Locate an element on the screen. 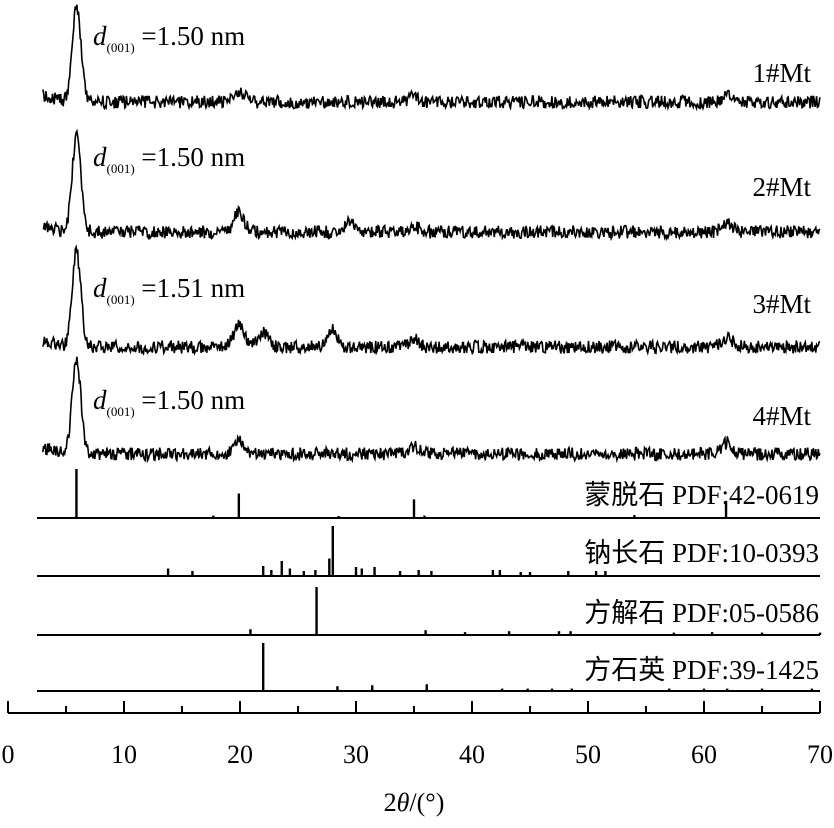 Image resolution: width=834 pixels, height=828 pixels. ref-label: 蒙脱石 PDF:42-0619 is located at coordinates (701, 495).